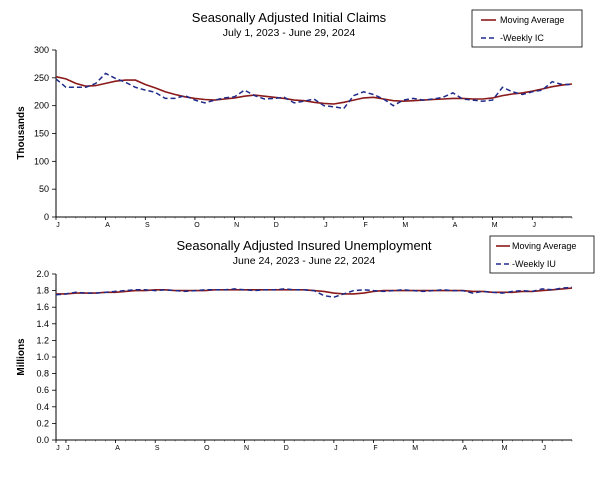 The image size is (600, 477). I want to click on chart1-xtick-label: O, so click(197, 225).